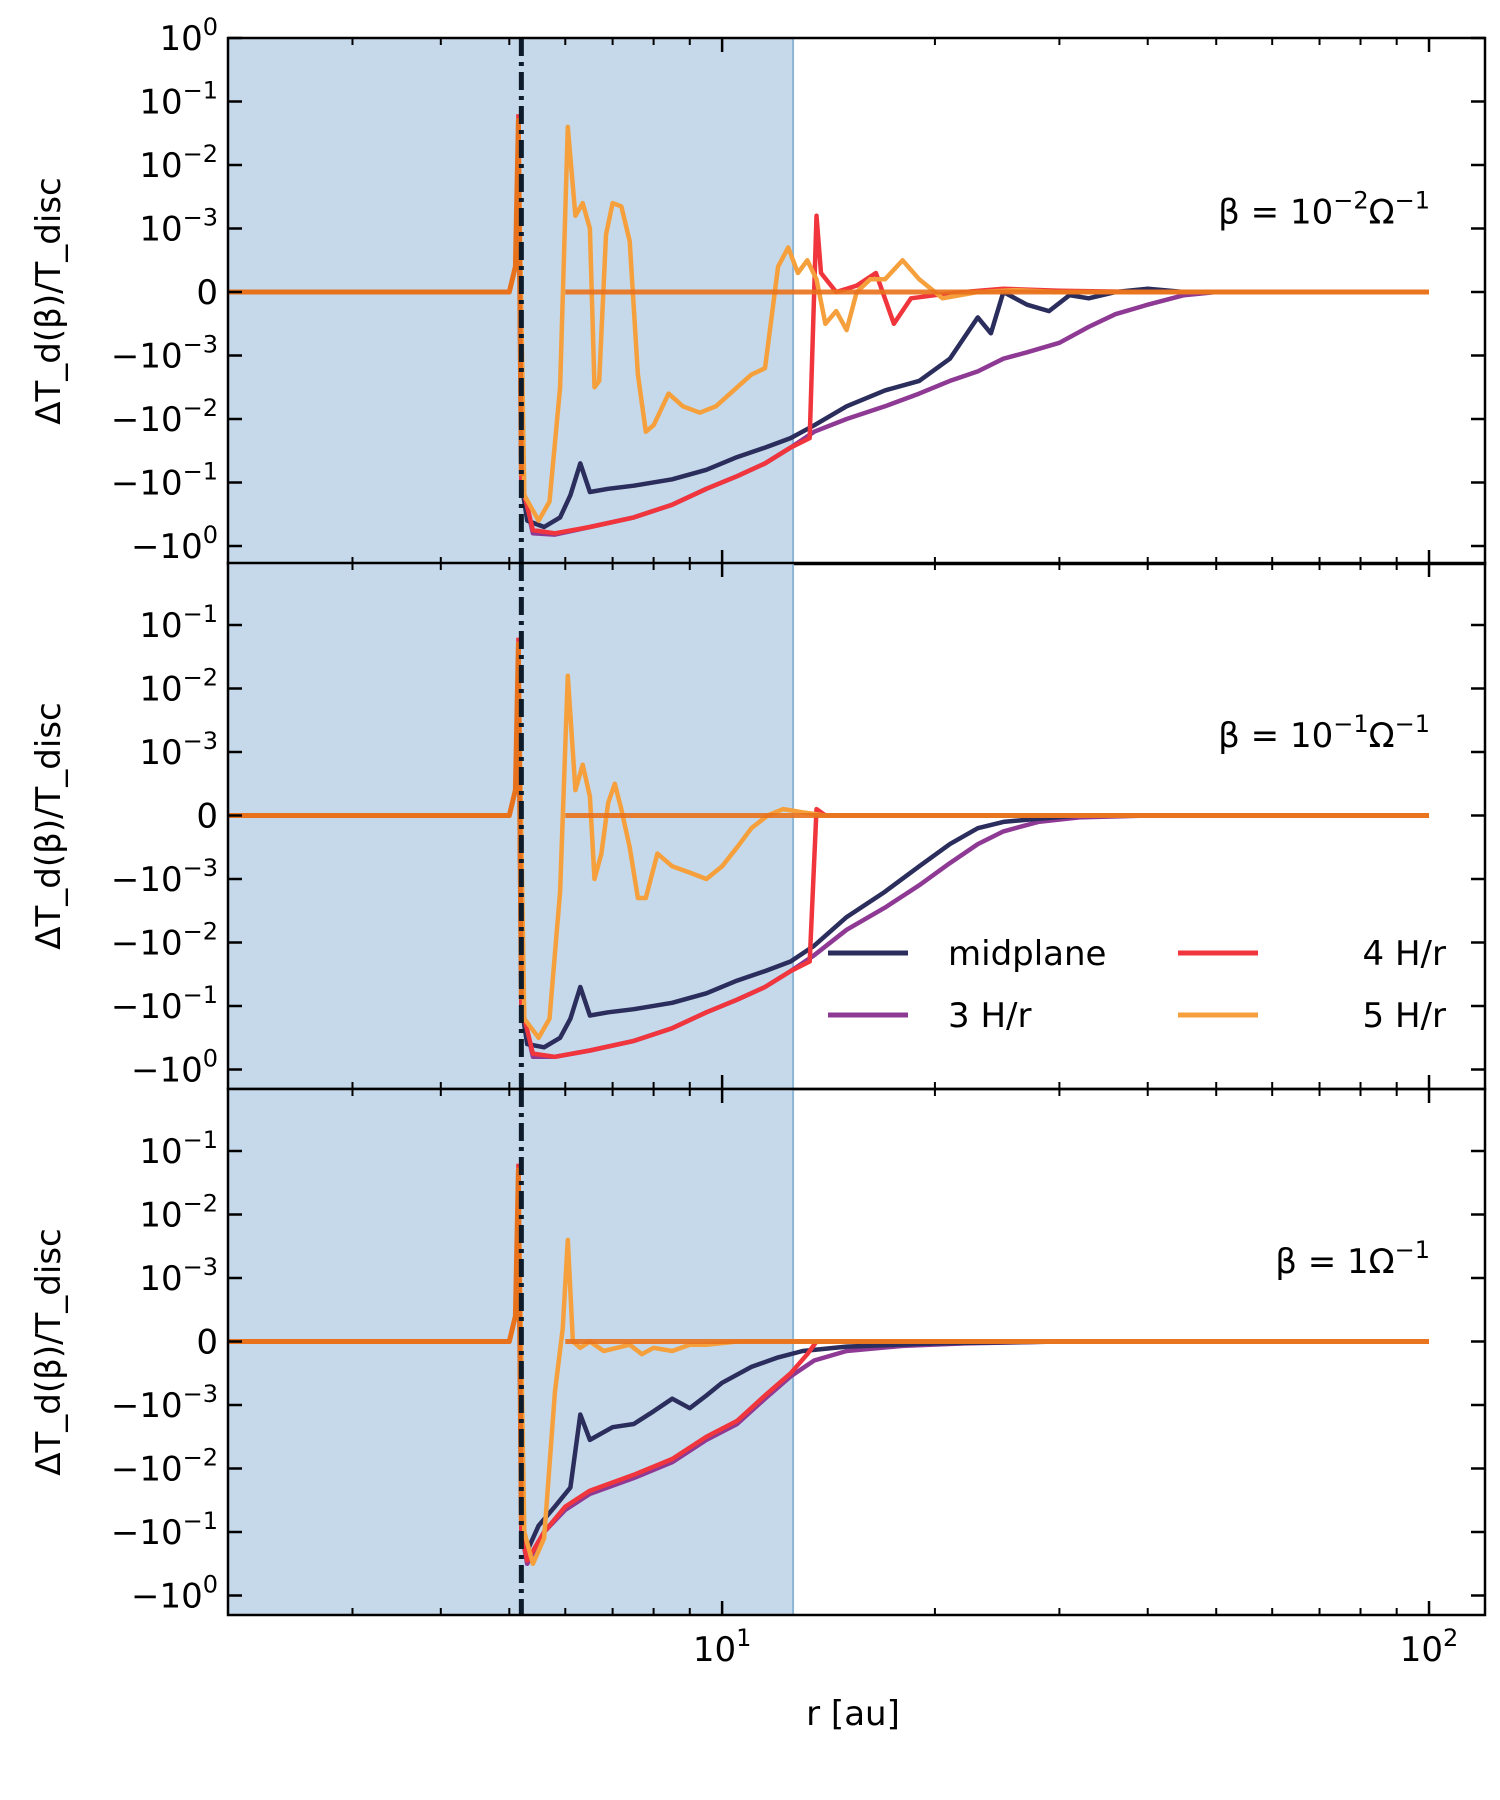 The image size is (1500, 1800). Describe the element at coordinates (1324, 733) in the screenshot. I see `beta-label: β = 10−1Ω−1` at that location.